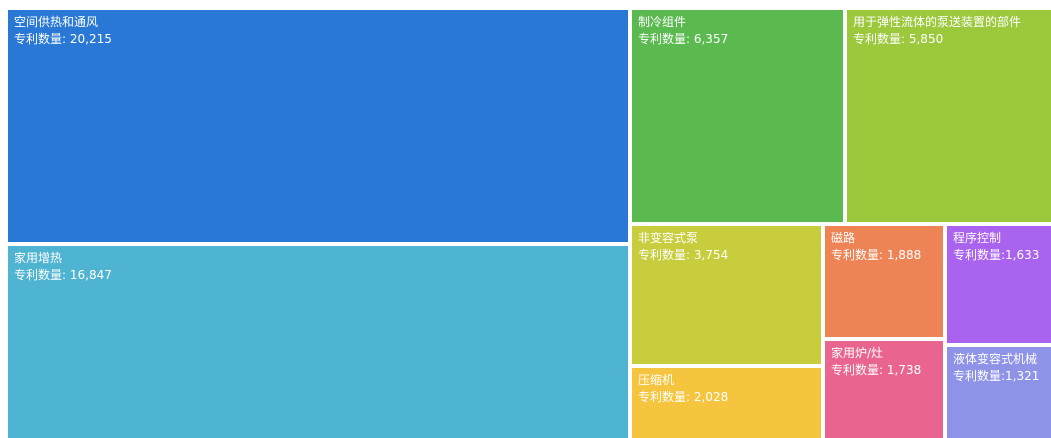  I want to click on treemap-cell: 用于弹性流体的泵送装置的部件专利数量: 5,850, so click(949, 116).